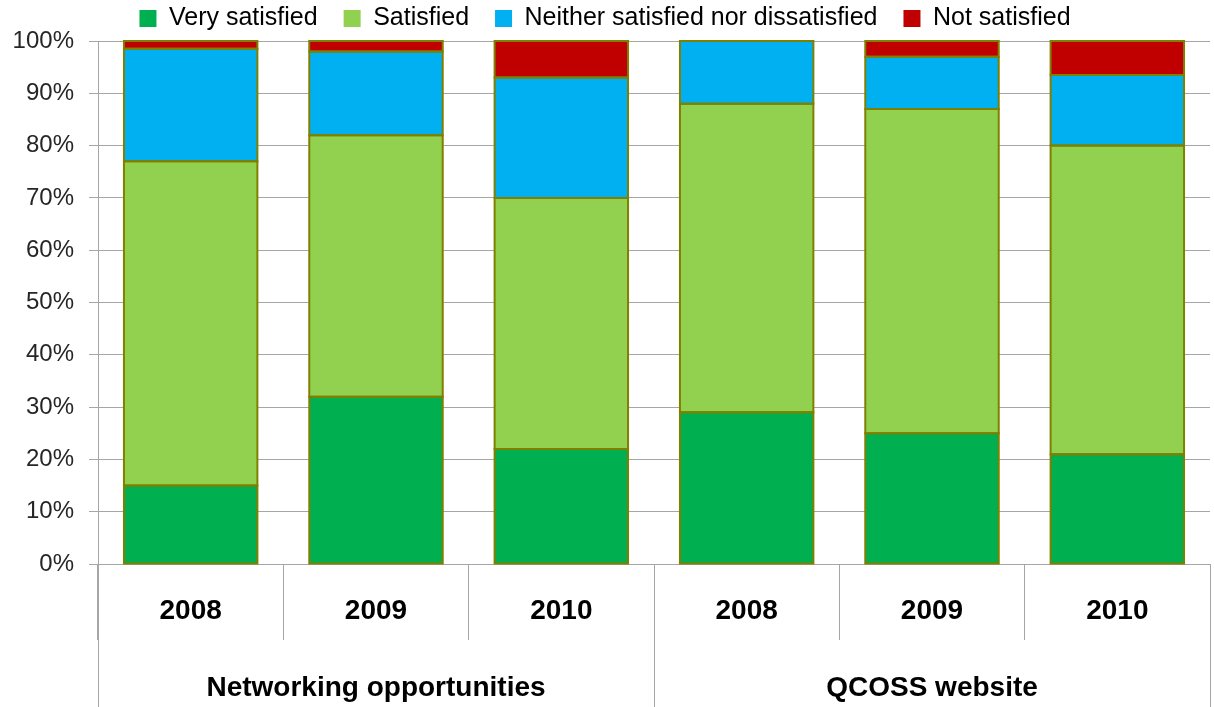 The height and width of the screenshot is (707, 1214). I want to click on legend-label: Satisfied, so click(421, 16).